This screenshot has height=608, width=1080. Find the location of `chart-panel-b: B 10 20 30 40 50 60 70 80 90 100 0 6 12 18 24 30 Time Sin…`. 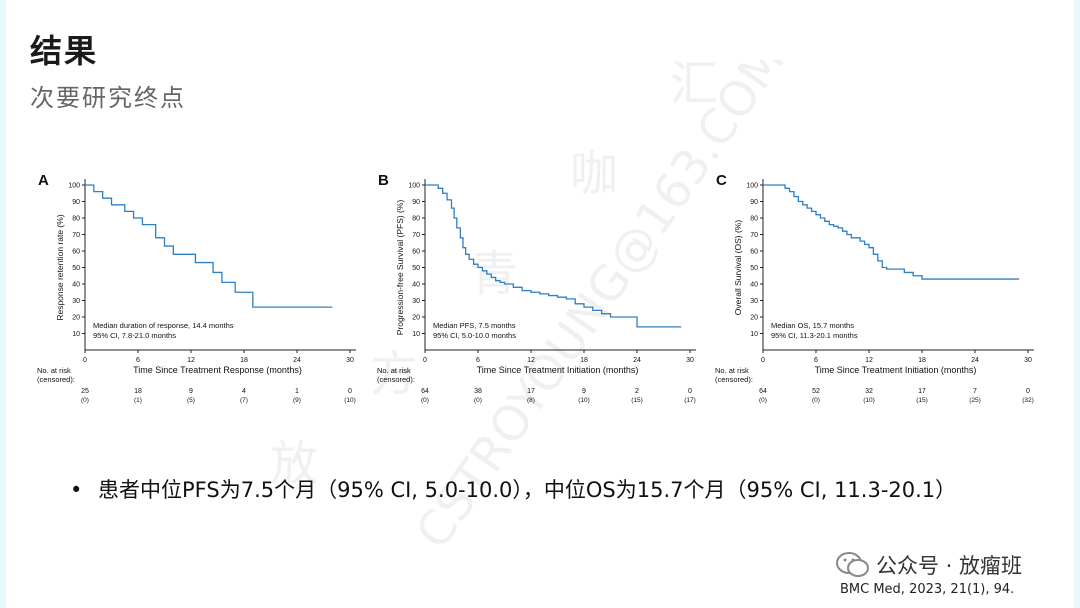

chart-panel-b: B 10 20 30 40 50 60 70 80 90 100 0 6 12 18 24 30 Time Sin… is located at coordinates (537, 290).